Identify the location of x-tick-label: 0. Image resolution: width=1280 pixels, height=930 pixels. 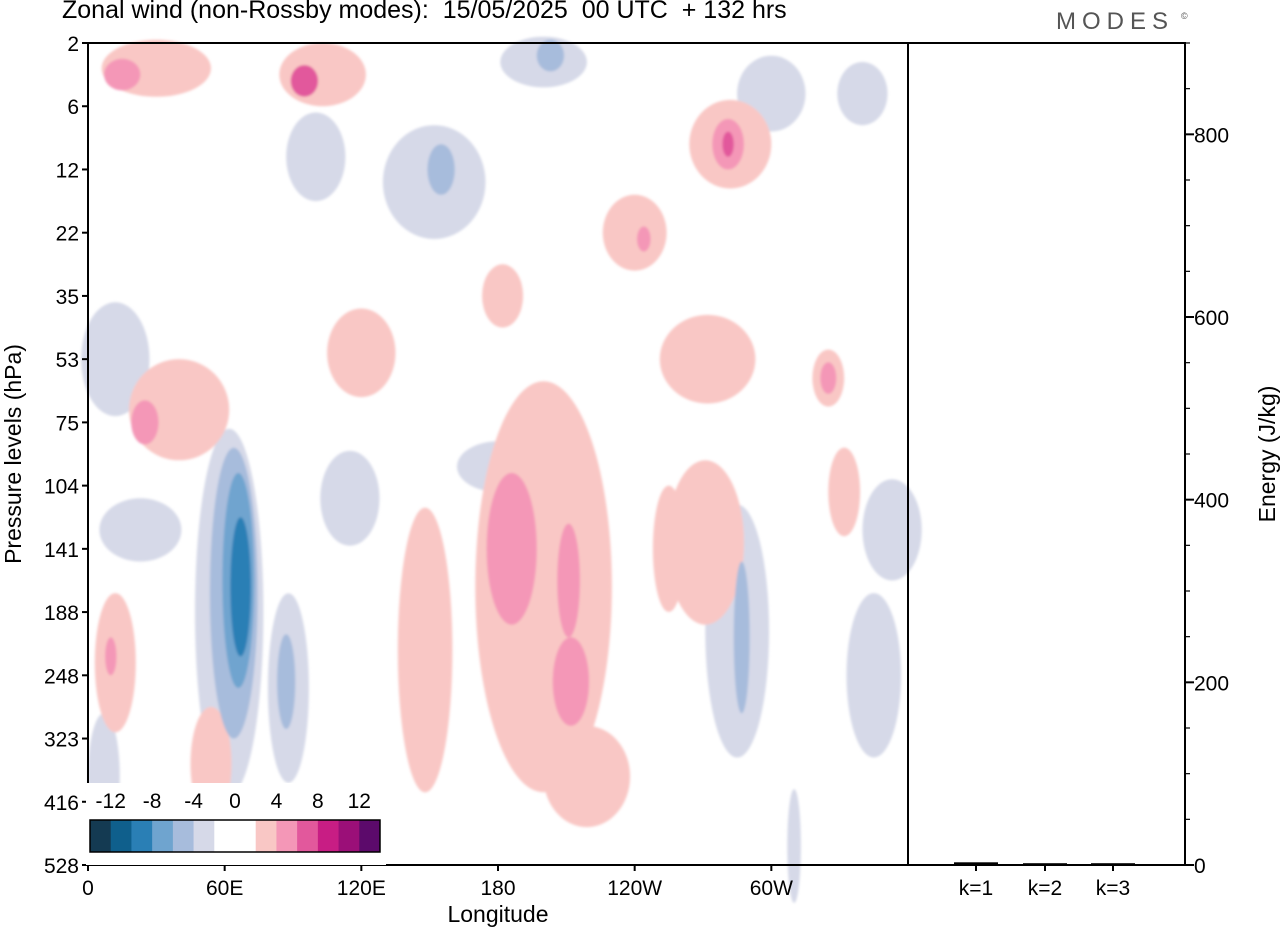
(88, 888).